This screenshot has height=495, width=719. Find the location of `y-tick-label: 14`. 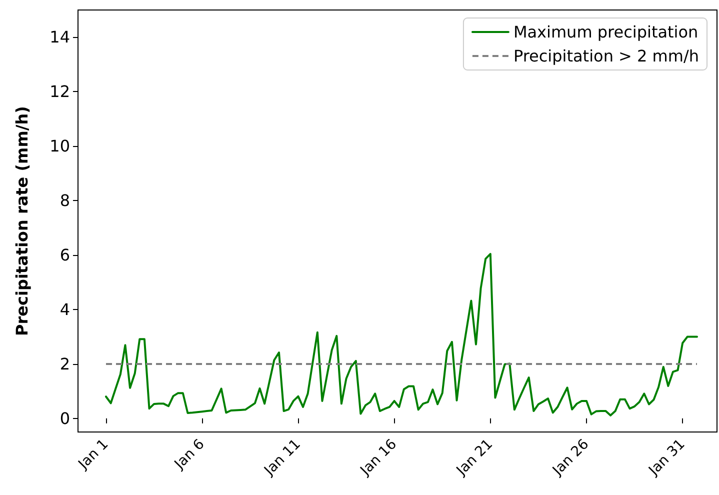

y-tick-label: 14 is located at coordinates (60, 37).